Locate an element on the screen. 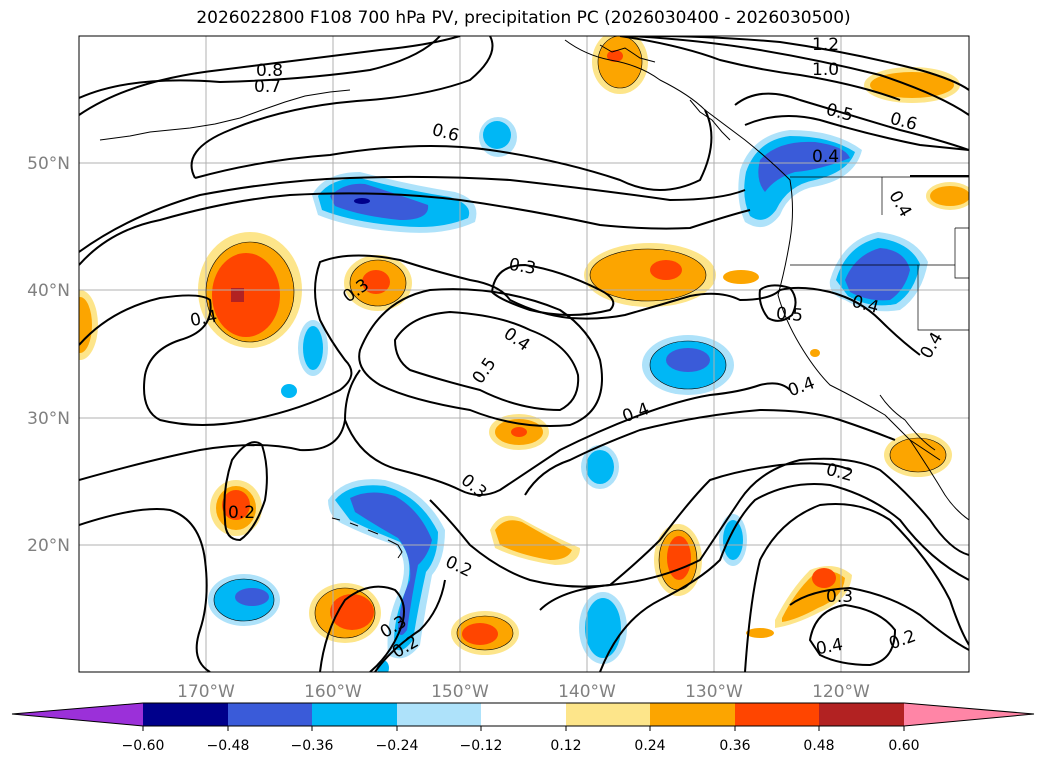 This screenshot has width=1047, height=765. colorbar-tick-label: −0.36 is located at coordinates (312, 746).